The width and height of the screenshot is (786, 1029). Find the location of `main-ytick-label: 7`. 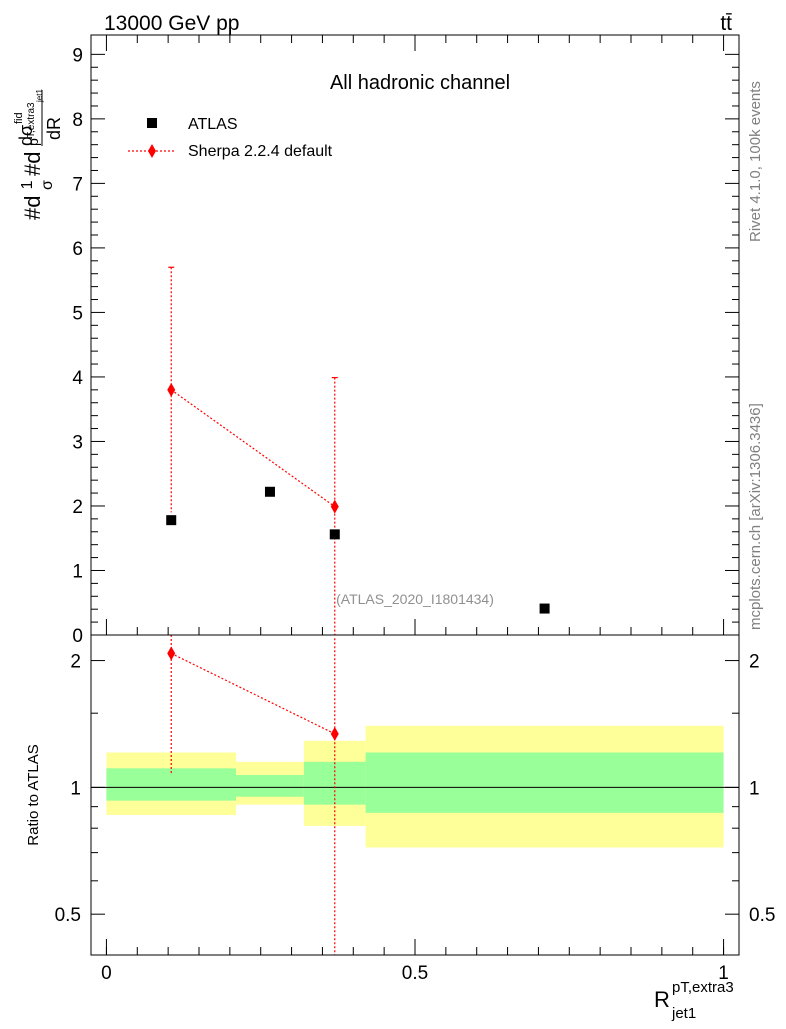

main-ytick-label: 7 is located at coordinates (77, 184).